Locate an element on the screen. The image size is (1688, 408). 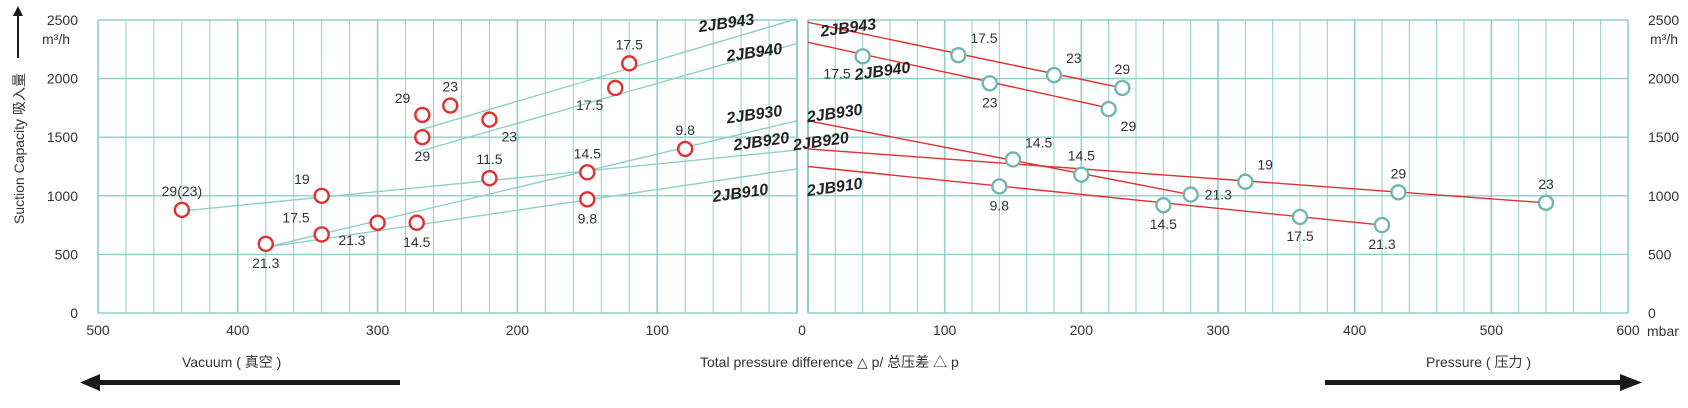
data-point-label: 29(23) is located at coordinates (182, 191).